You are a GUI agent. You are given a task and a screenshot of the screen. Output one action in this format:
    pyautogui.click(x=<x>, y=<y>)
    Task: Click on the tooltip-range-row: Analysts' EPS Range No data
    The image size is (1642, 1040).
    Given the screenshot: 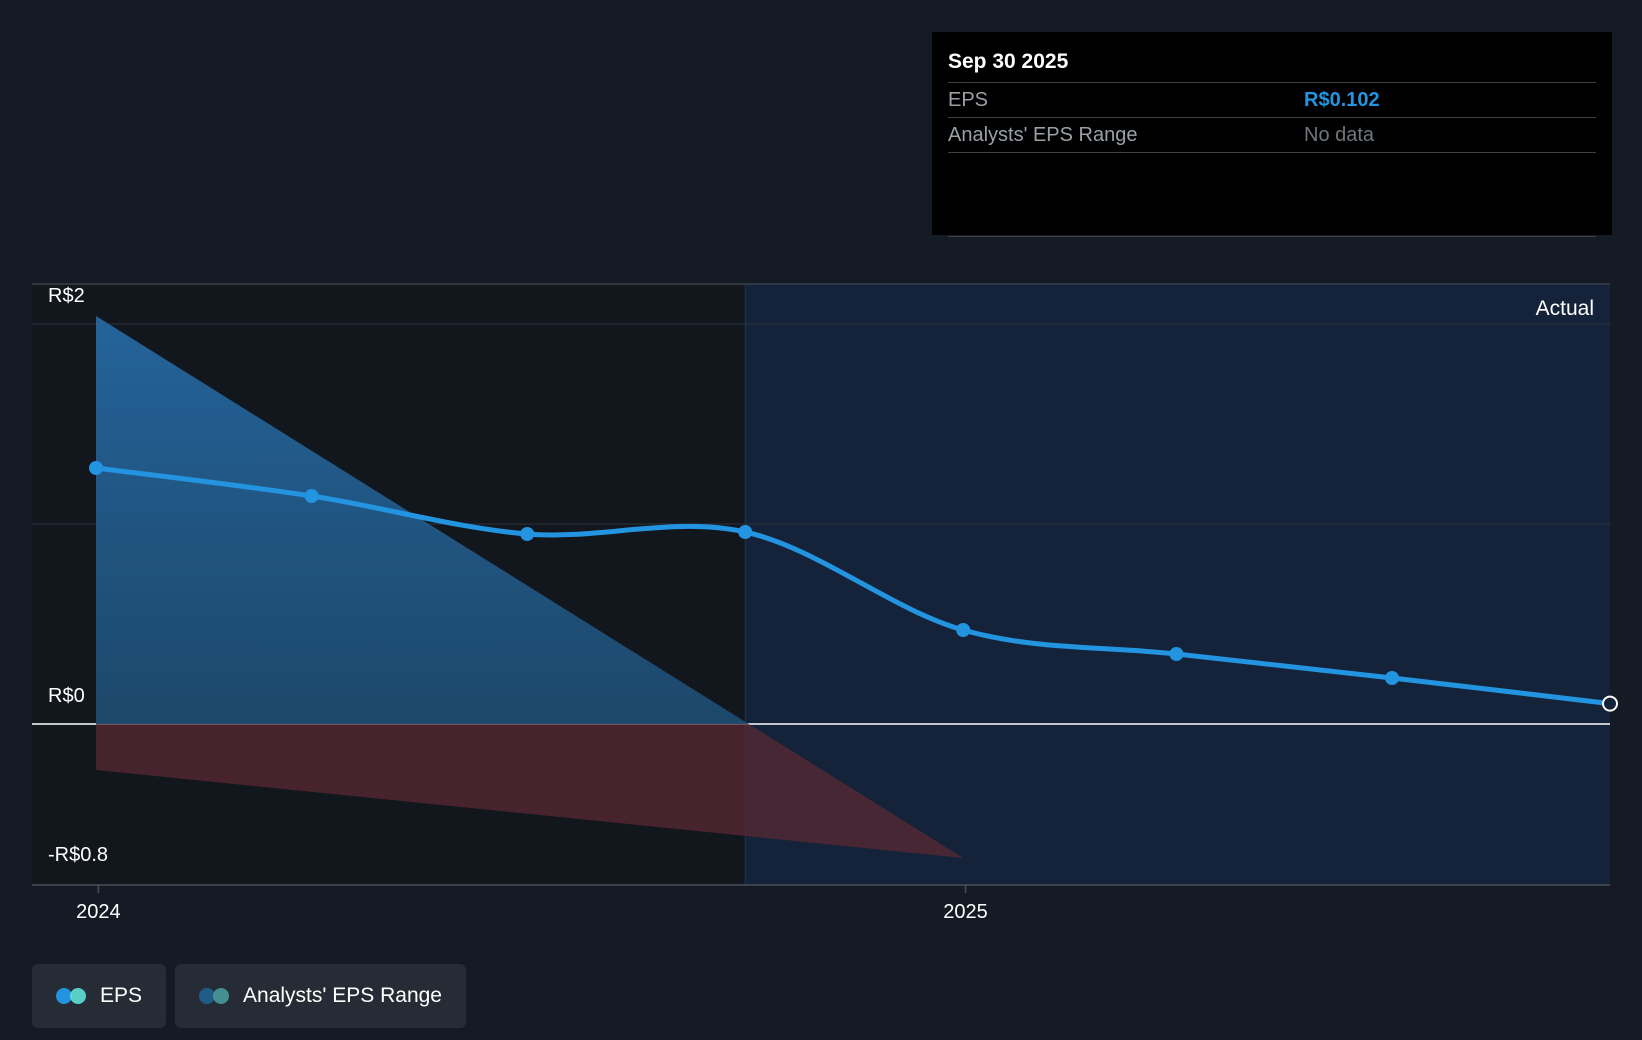 What is the action you would take?
    pyautogui.click(x=1272, y=135)
    